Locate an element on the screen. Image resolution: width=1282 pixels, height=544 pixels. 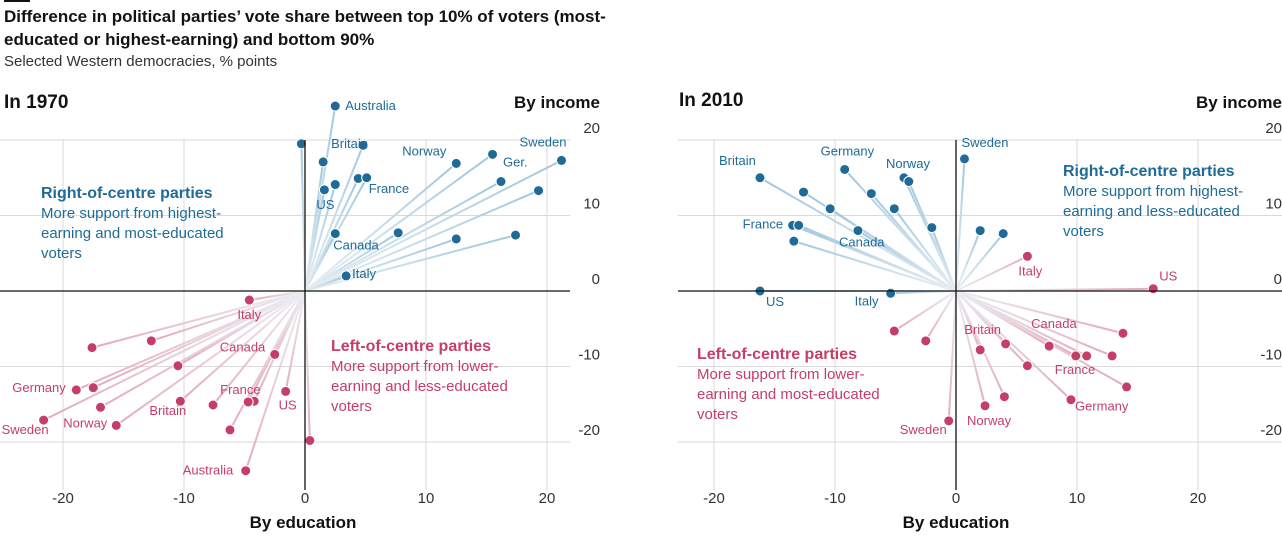
y-tick-label: 0 is located at coordinates (1278, 279).